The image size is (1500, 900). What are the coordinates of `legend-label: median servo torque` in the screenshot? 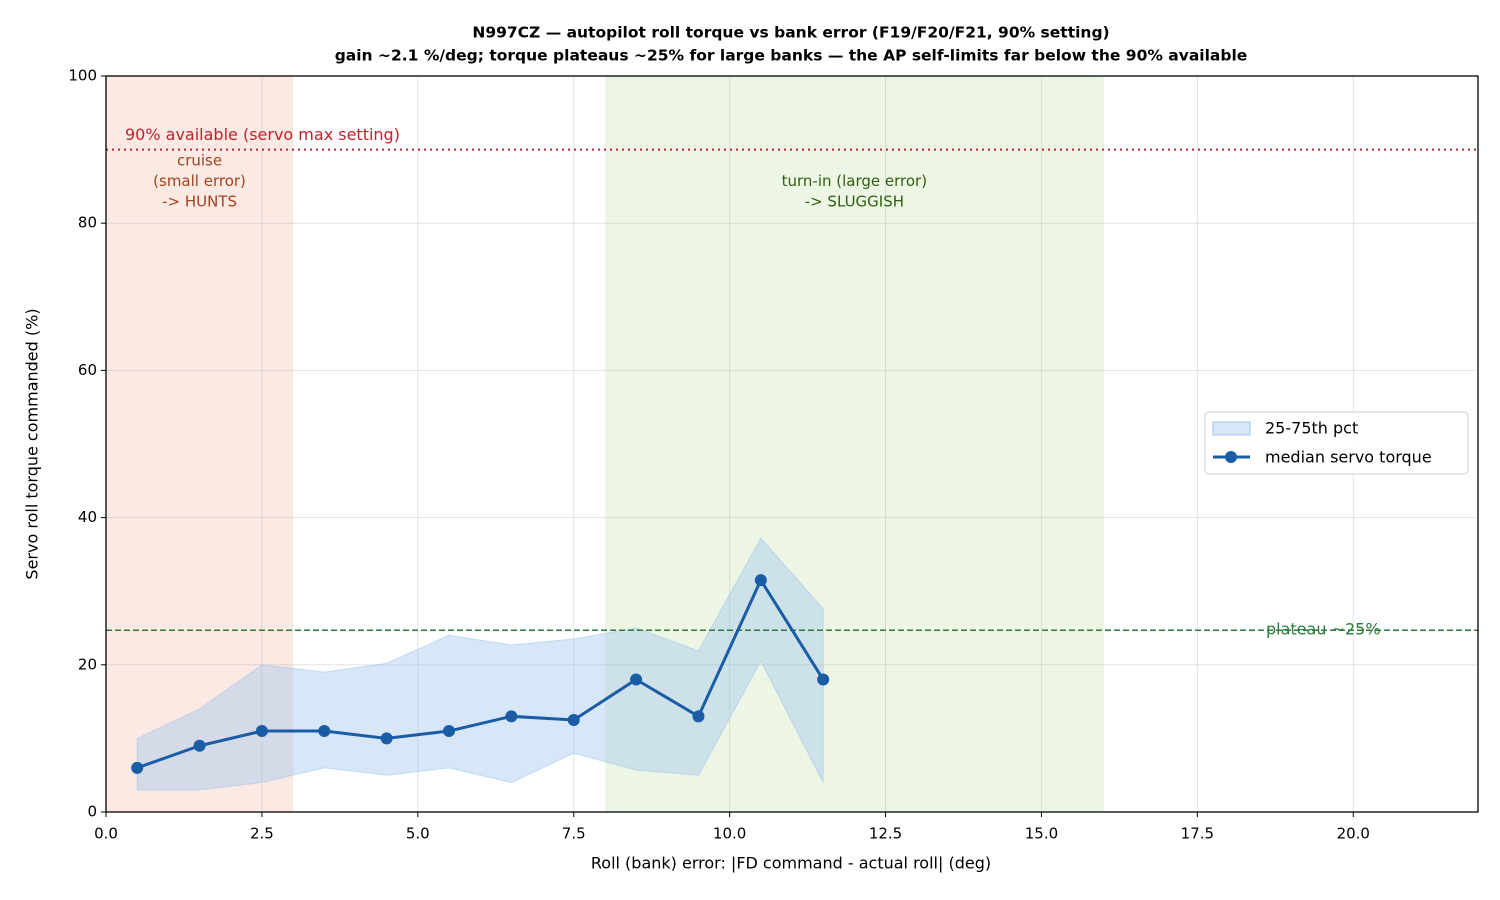 It's located at (1348, 457).